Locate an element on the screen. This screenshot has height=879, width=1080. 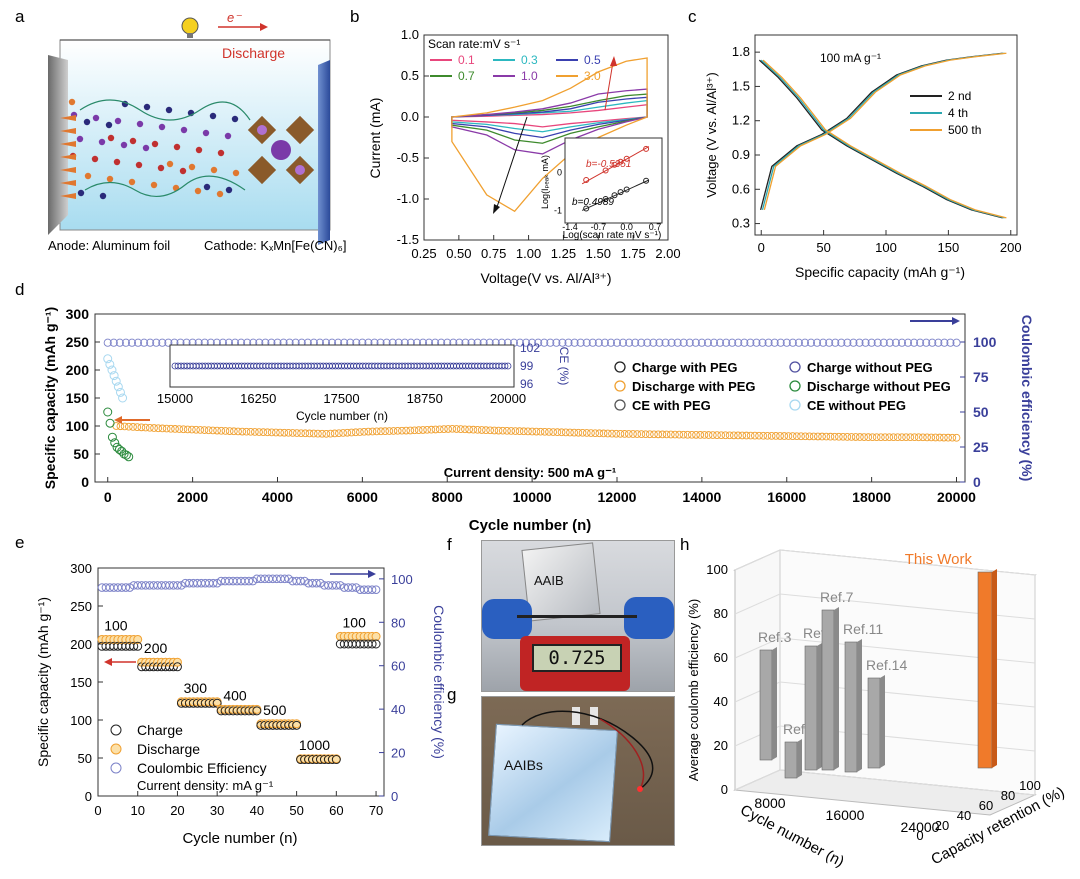
z-axis-ticks-h: 0 20 40 60 80 100 is located at coordinates (717, 679).